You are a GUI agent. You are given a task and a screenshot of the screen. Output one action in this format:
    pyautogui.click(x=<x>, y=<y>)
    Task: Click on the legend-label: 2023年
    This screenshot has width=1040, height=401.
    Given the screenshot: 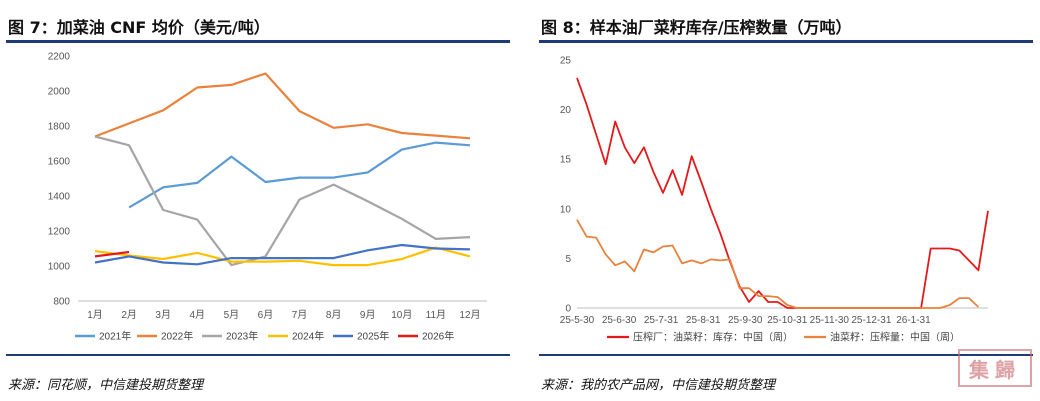 What is the action you would take?
    pyautogui.click(x=242, y=336)
    